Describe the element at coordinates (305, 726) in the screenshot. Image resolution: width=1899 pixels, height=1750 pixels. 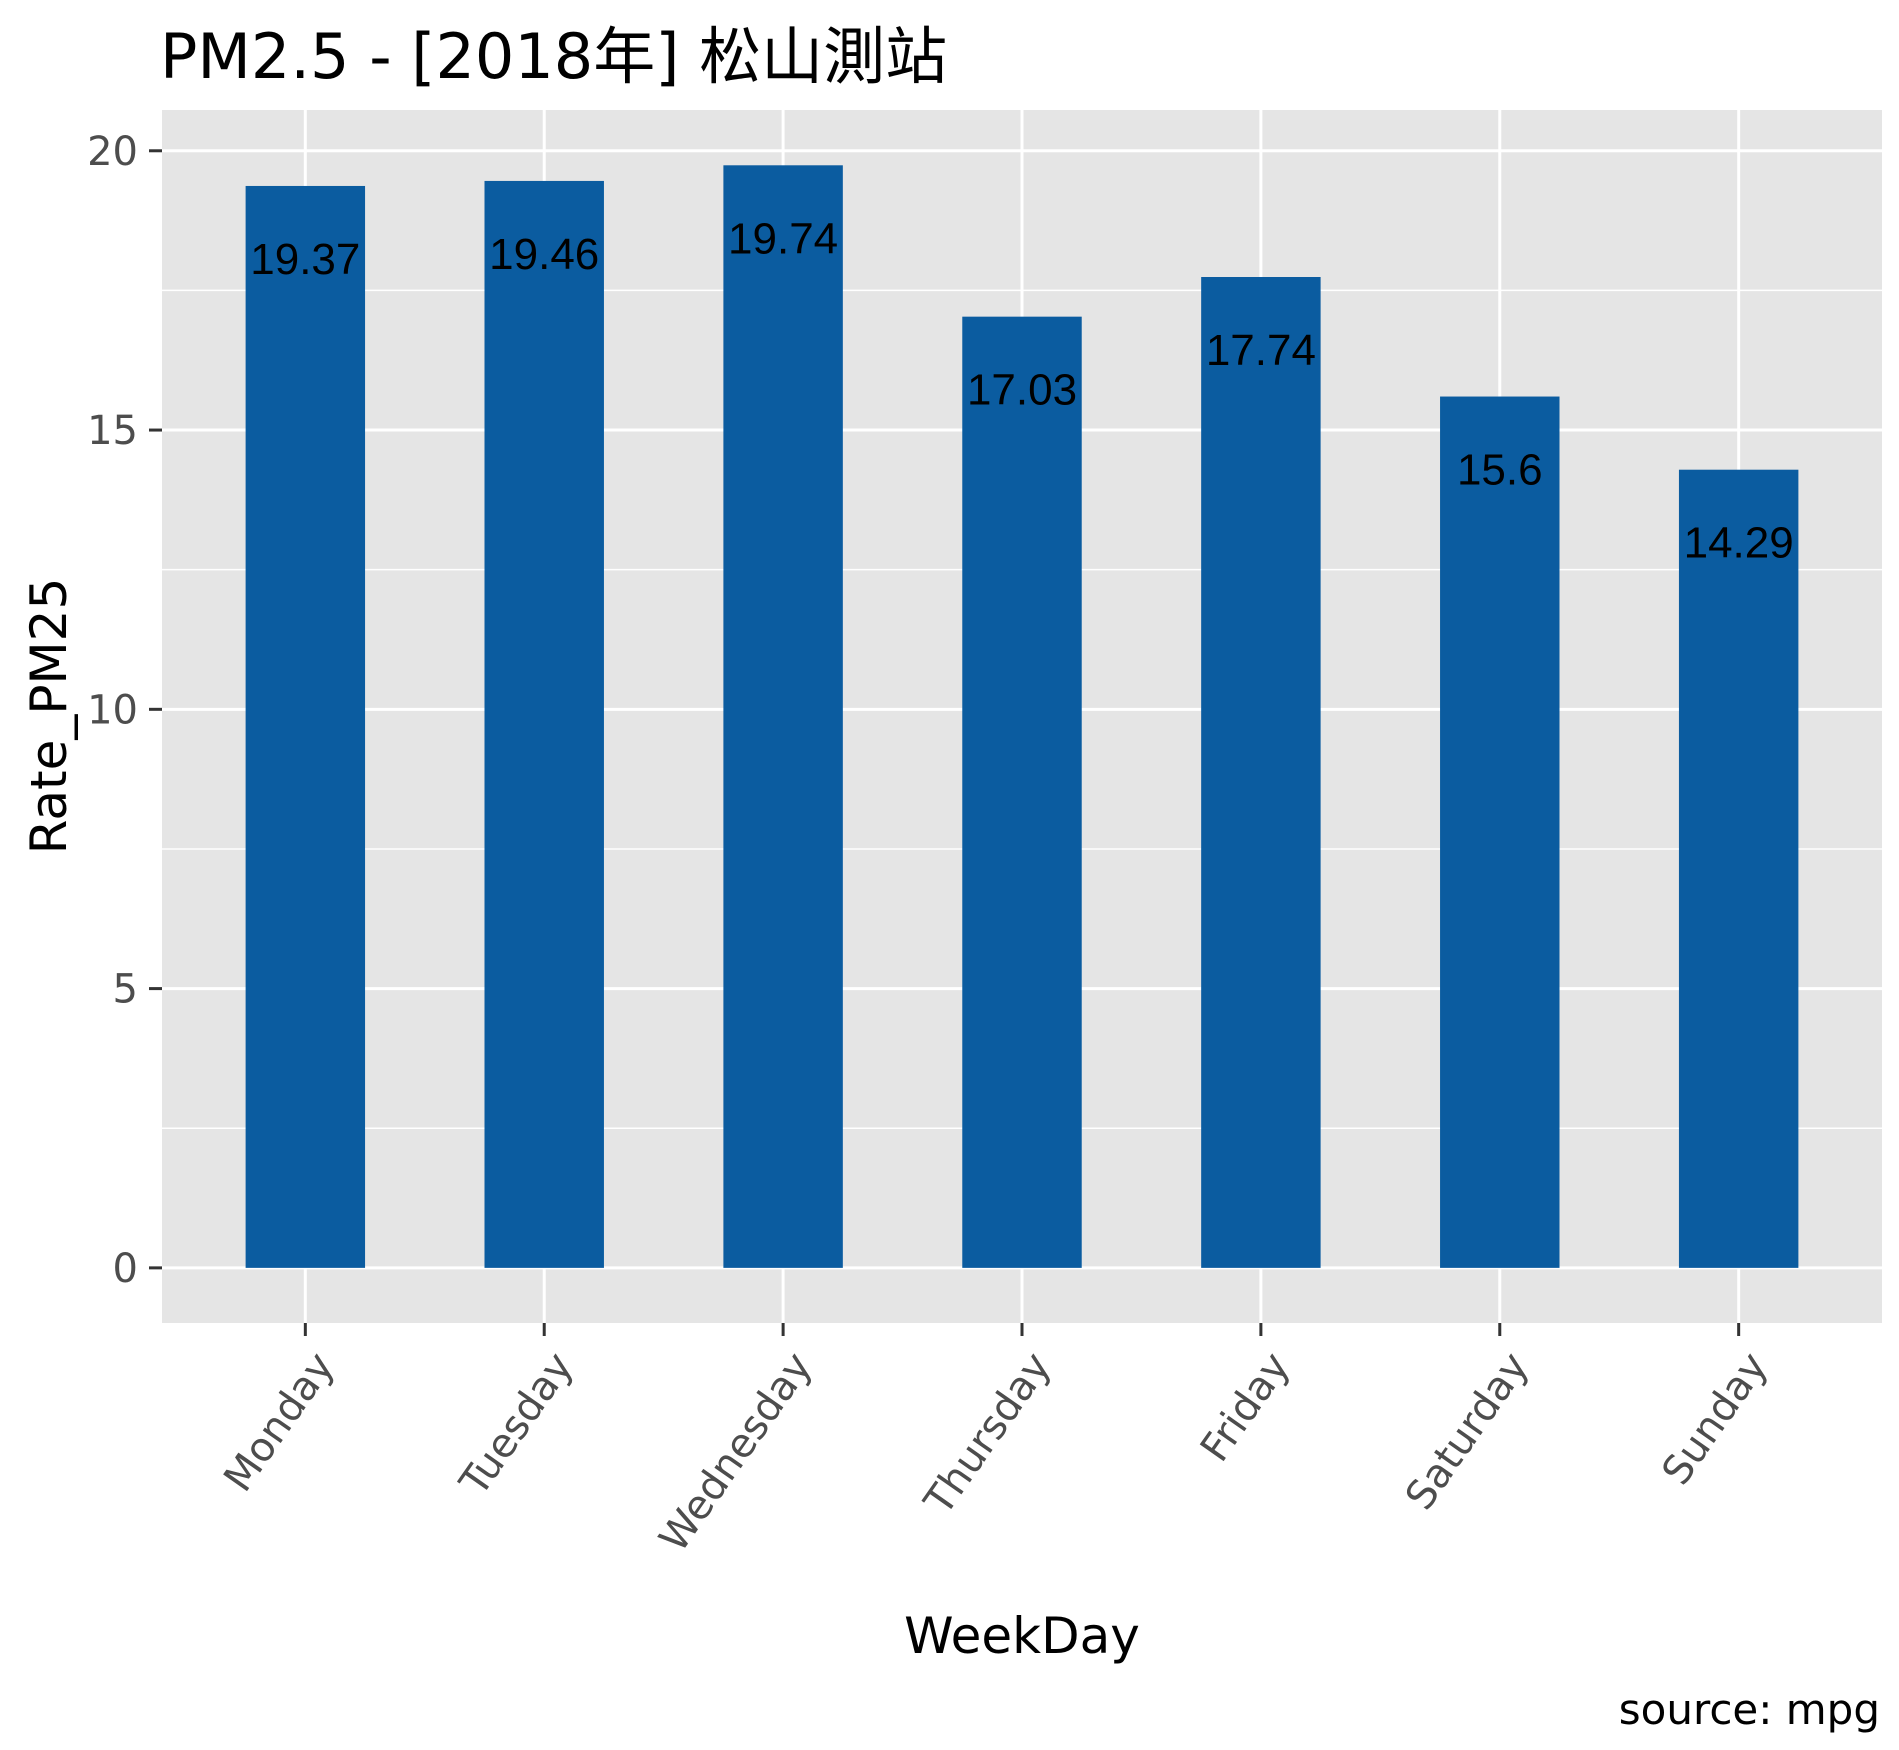
I see `bar-monday` at that location.